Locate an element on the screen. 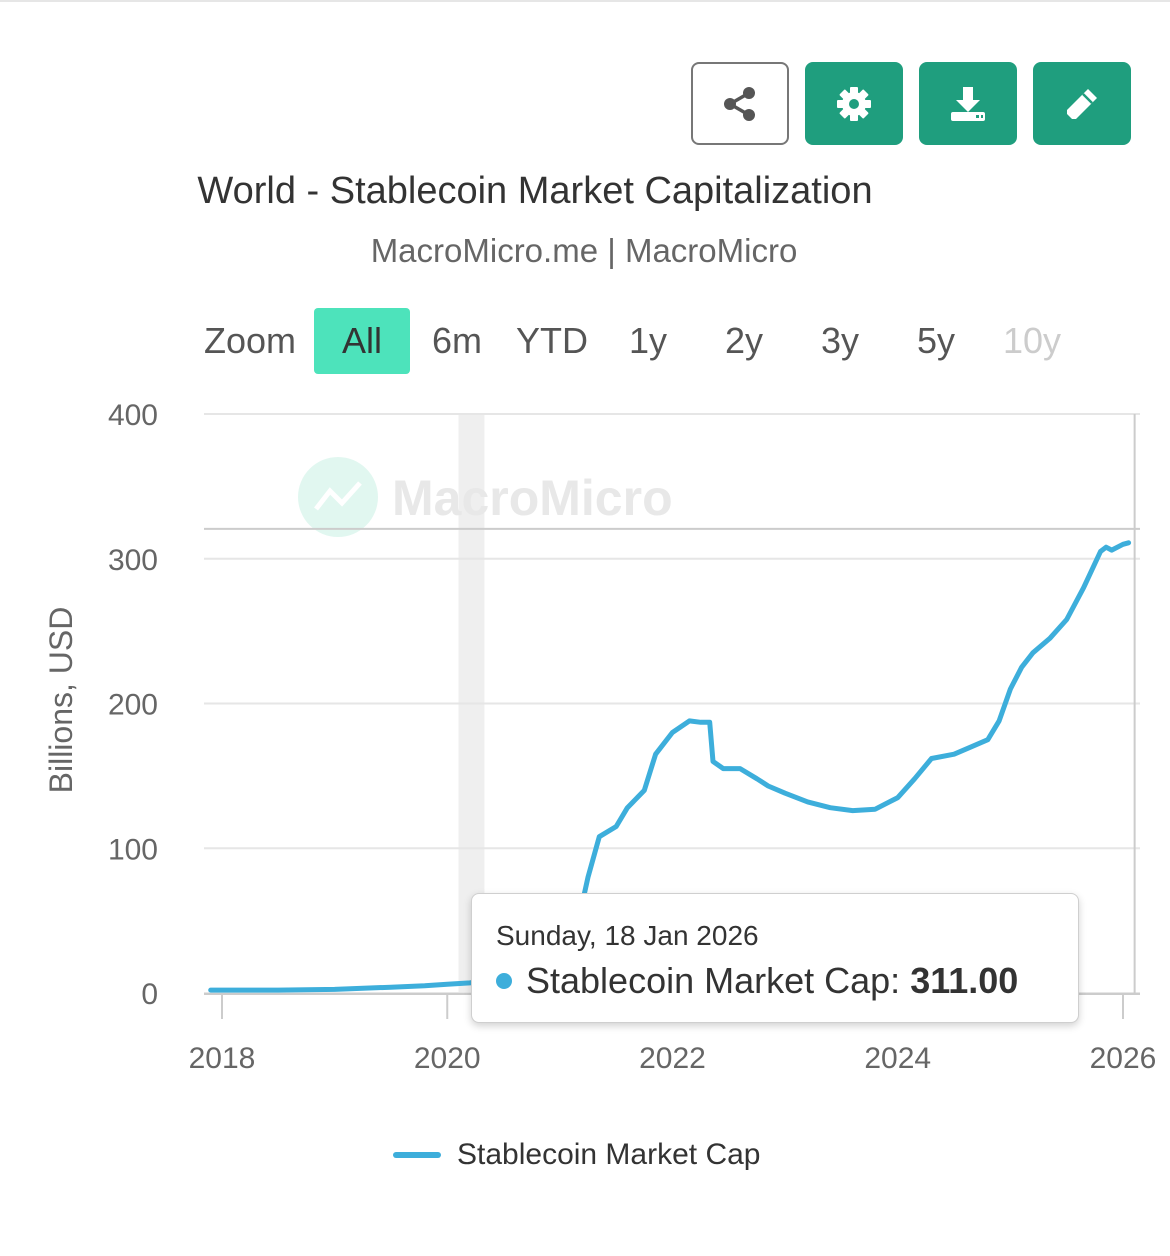 This screenshot has height=1256, width=1170. zoom-ytd-button: YTD is located at coordinates (552, 340).